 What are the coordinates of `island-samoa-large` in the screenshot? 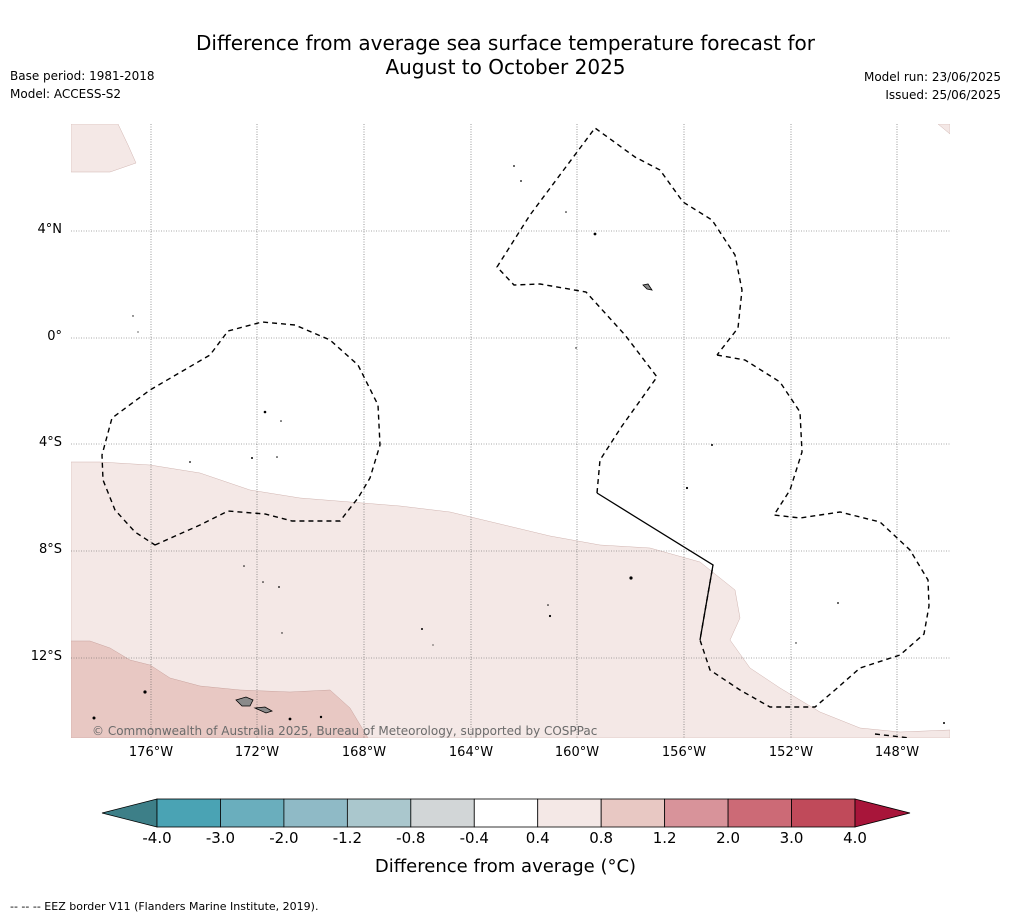 It's located at (244, 701).